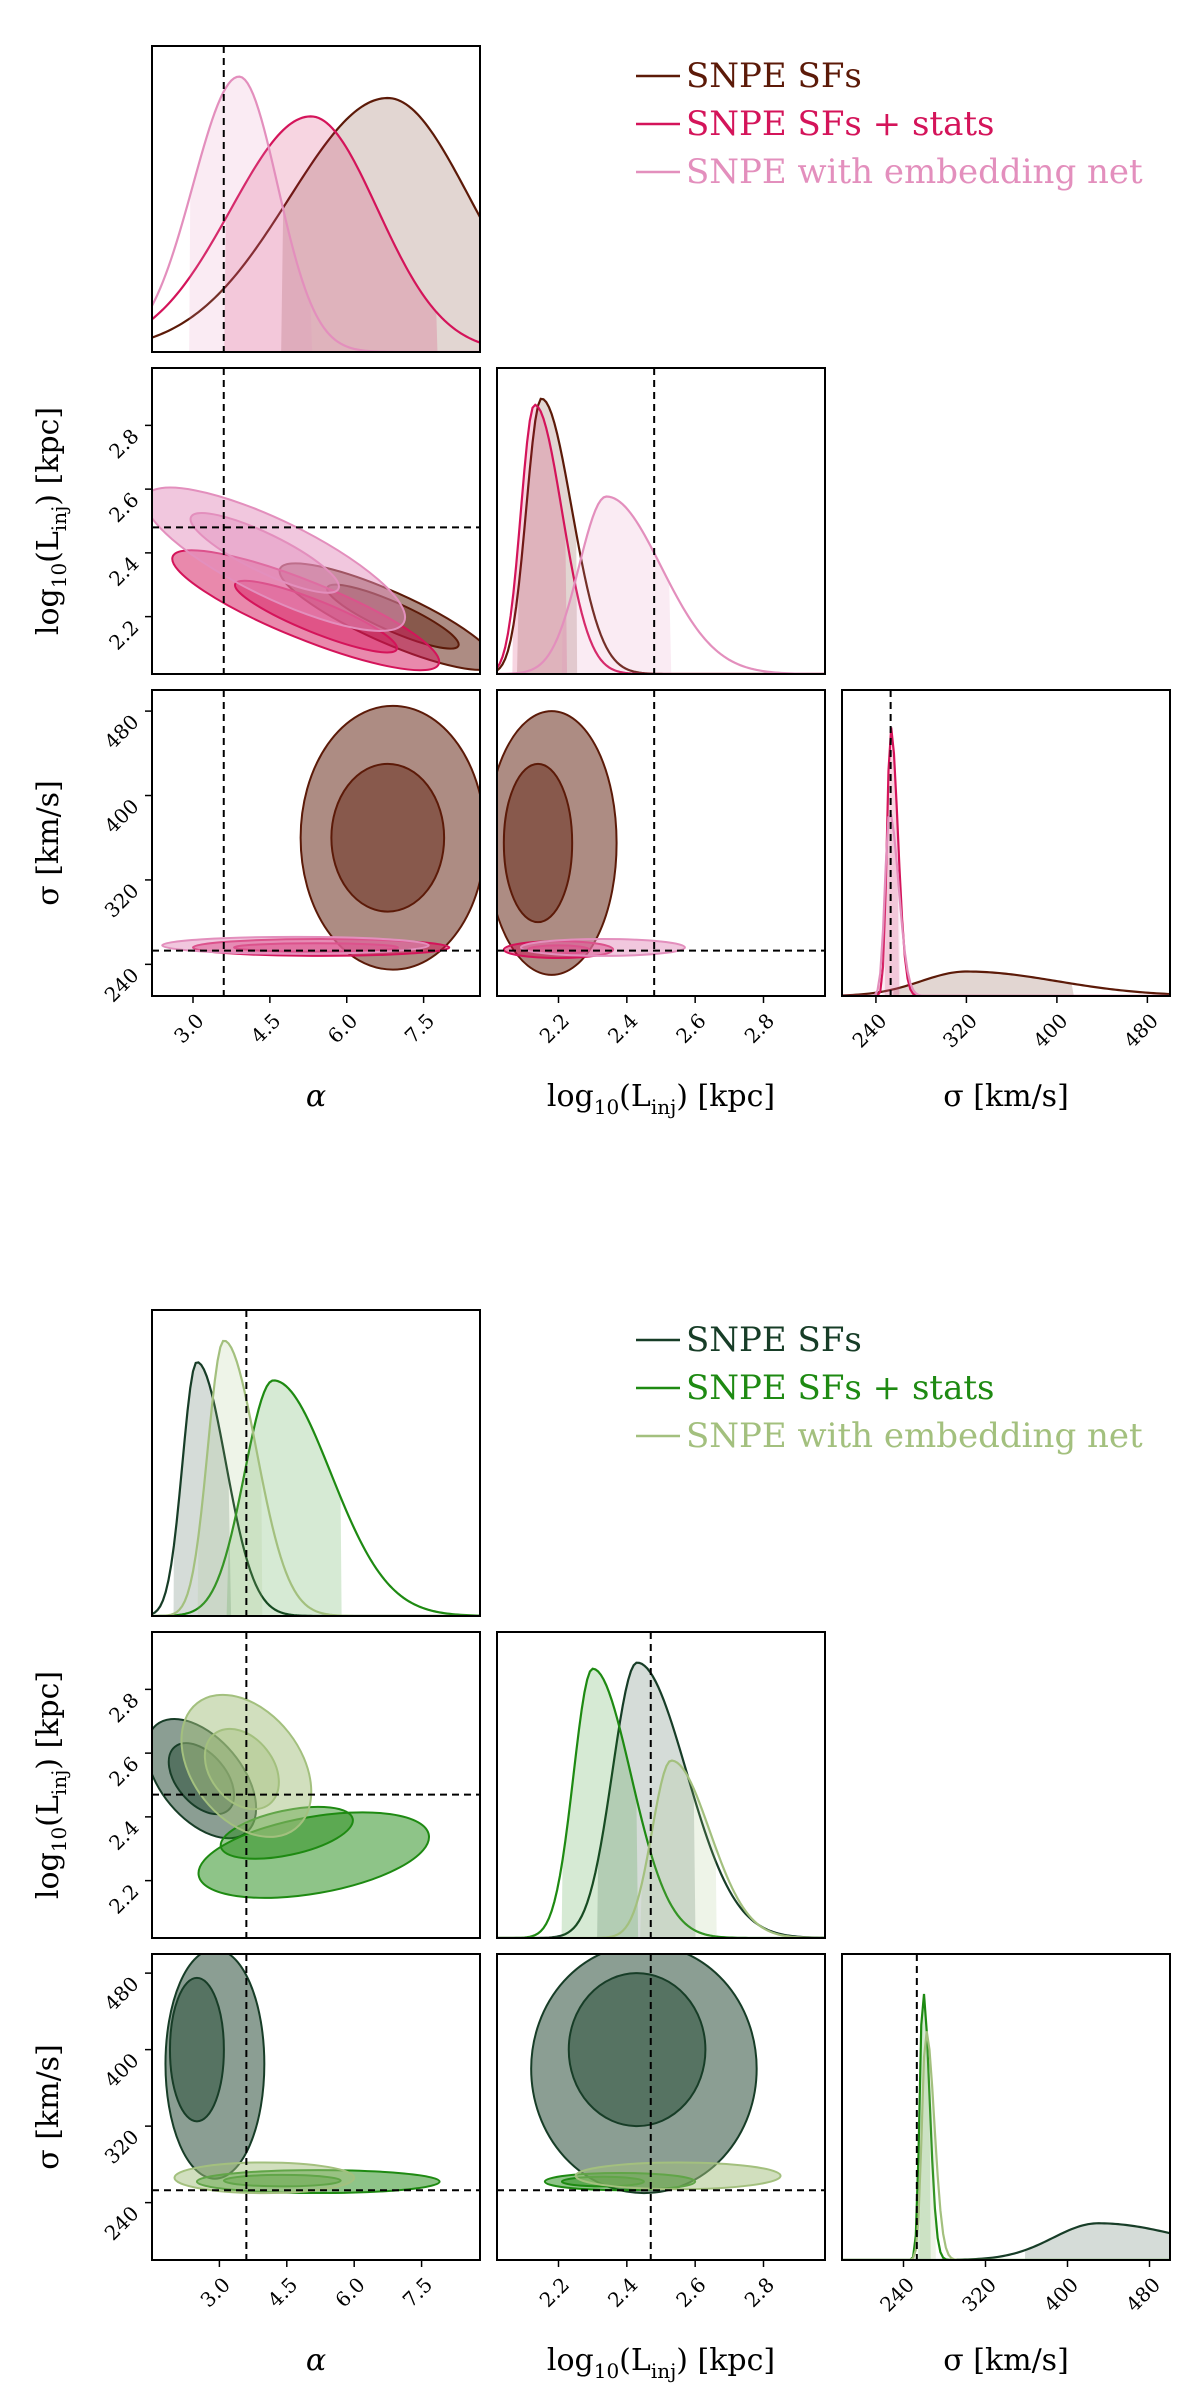  I want to click on y-tick-label: 2.4, so click(123, 570).